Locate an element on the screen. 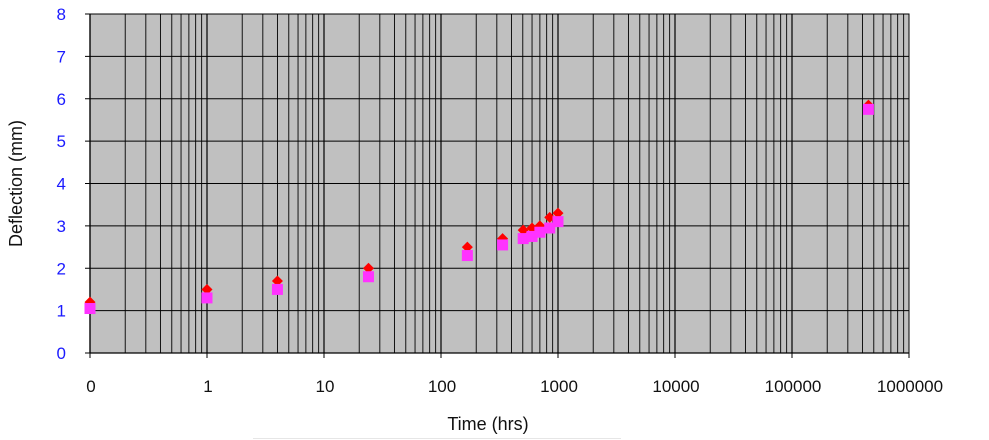 The image size is (989, 440). x-tick-label: 100 is located at coordinates (442, 386).